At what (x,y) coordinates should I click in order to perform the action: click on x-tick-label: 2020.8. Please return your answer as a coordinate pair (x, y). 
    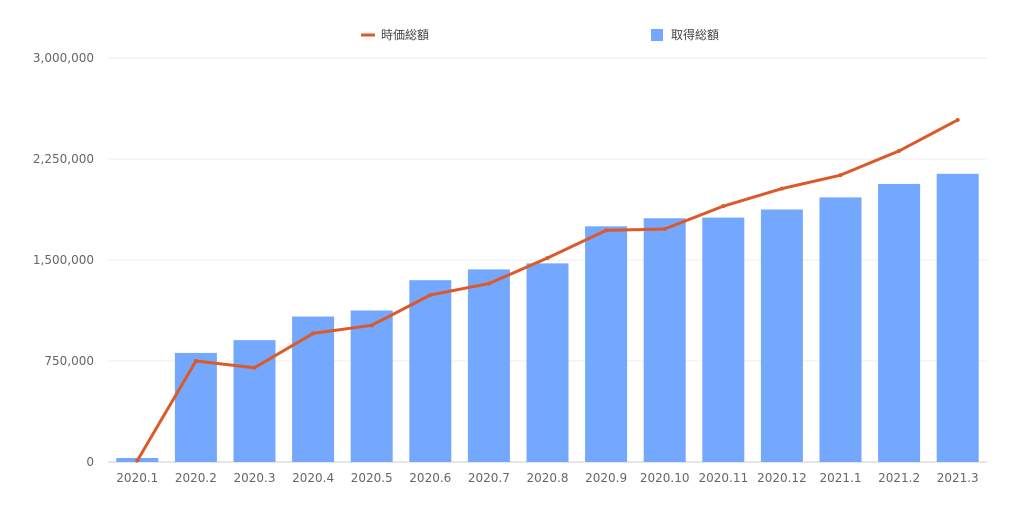
    Looking at the image, I should click on (548, 478).